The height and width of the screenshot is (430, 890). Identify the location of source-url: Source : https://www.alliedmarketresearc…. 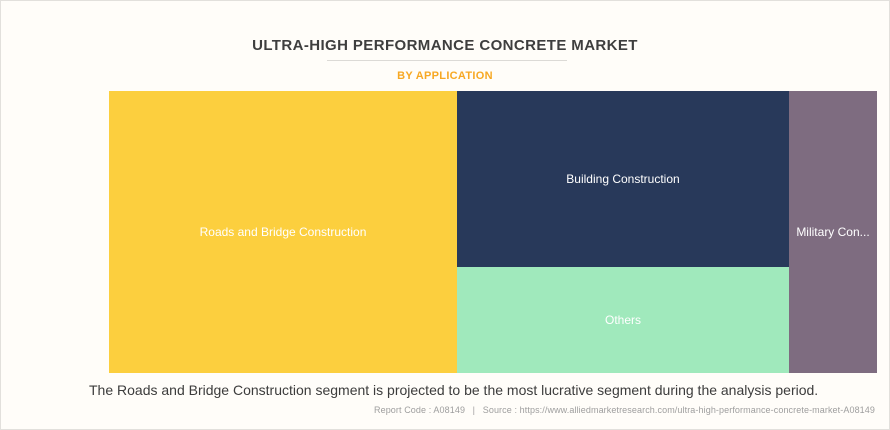
(678, 410).